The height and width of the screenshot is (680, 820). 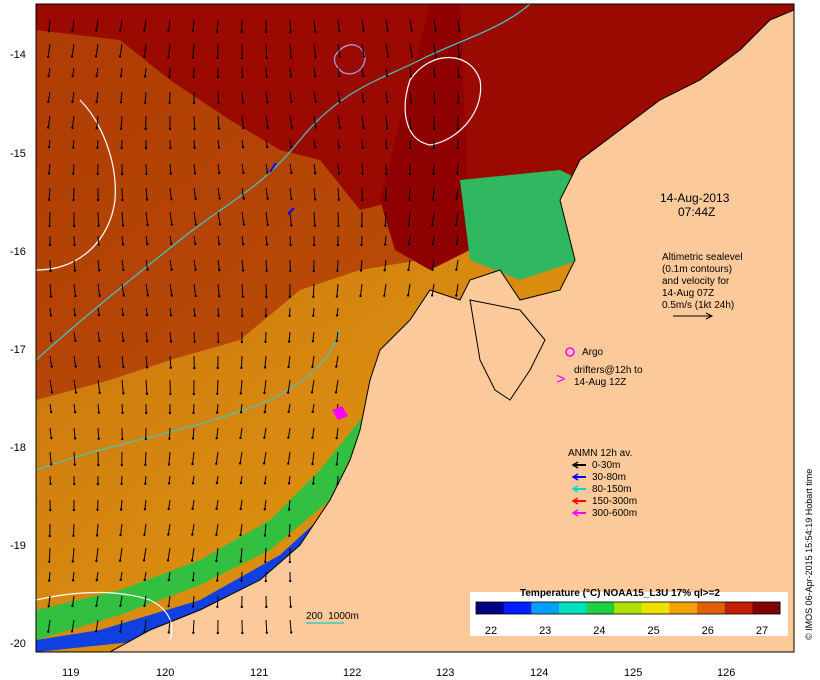 What do you see at coordinates (208, 520) in the screenshot?
I see `coastal-cool-water` at bounding box center [208, 520].